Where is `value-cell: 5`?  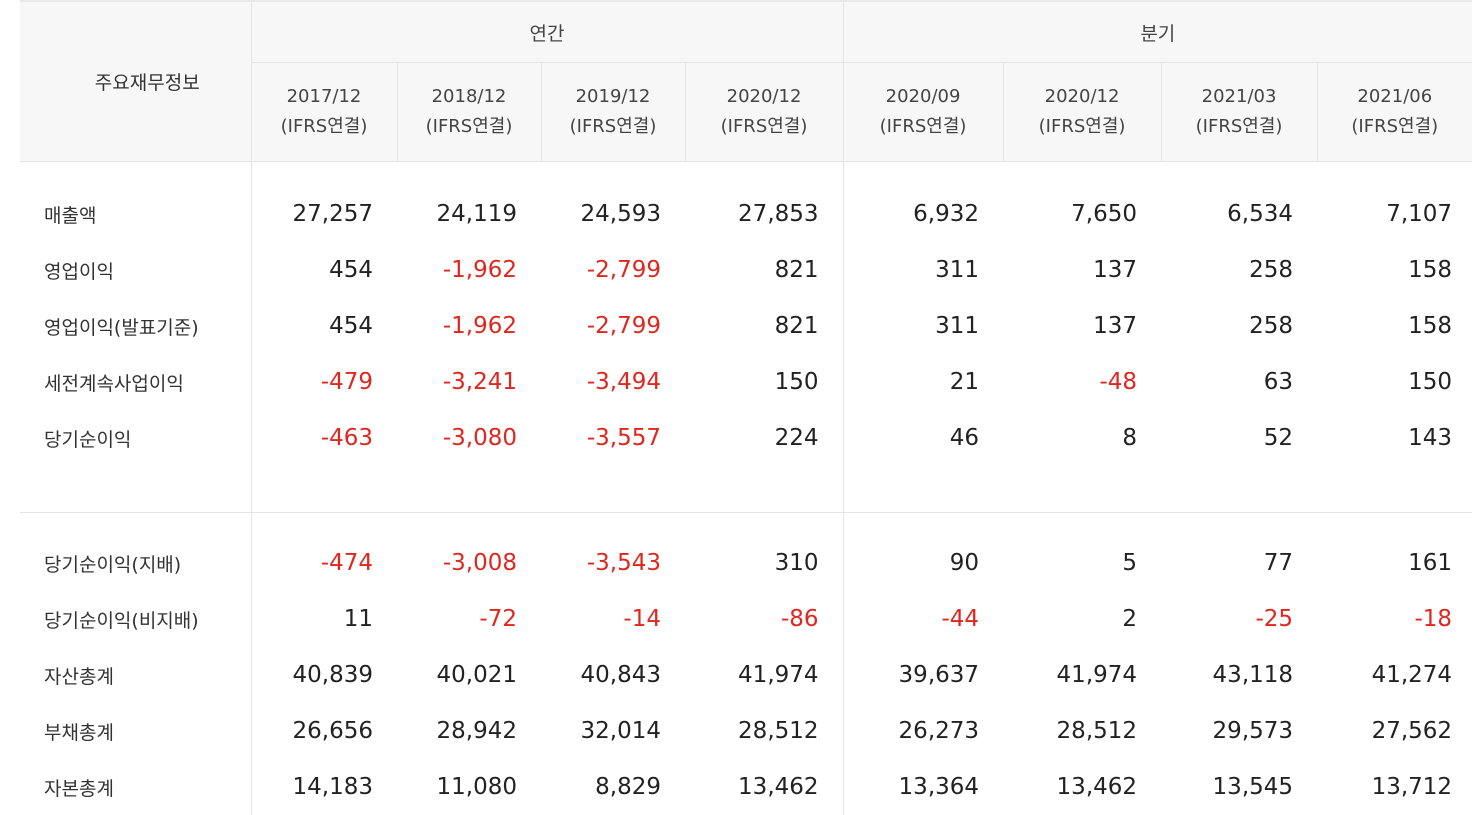
value-cell: 5 is located at coordinates (1082, 563).